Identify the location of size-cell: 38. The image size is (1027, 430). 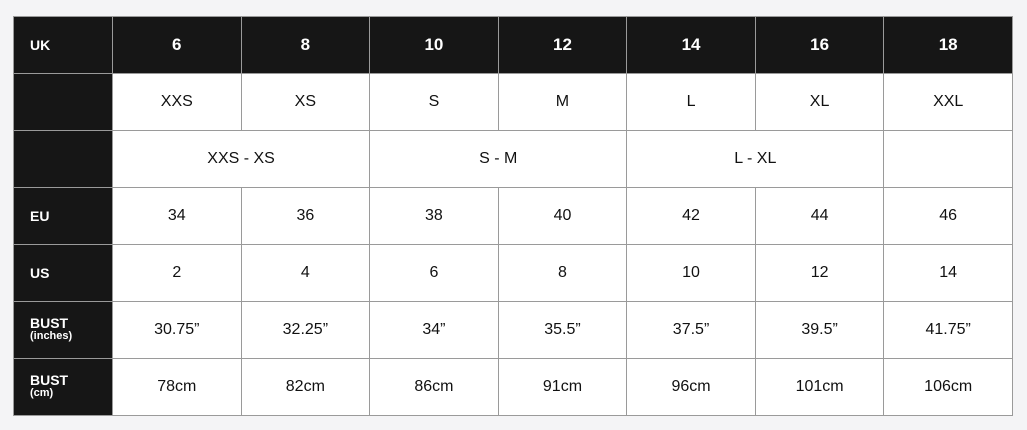
(434, 216).